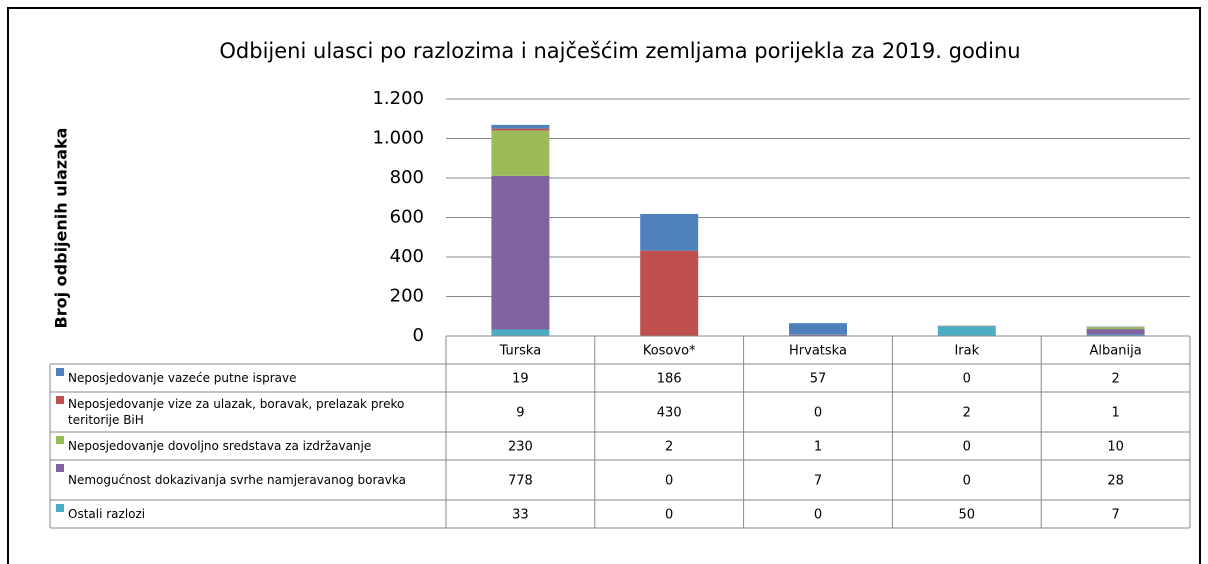 This screenshot has height=564, width=1208. I want to click on legend-label: Ostali razlozi, so click(107, 514).